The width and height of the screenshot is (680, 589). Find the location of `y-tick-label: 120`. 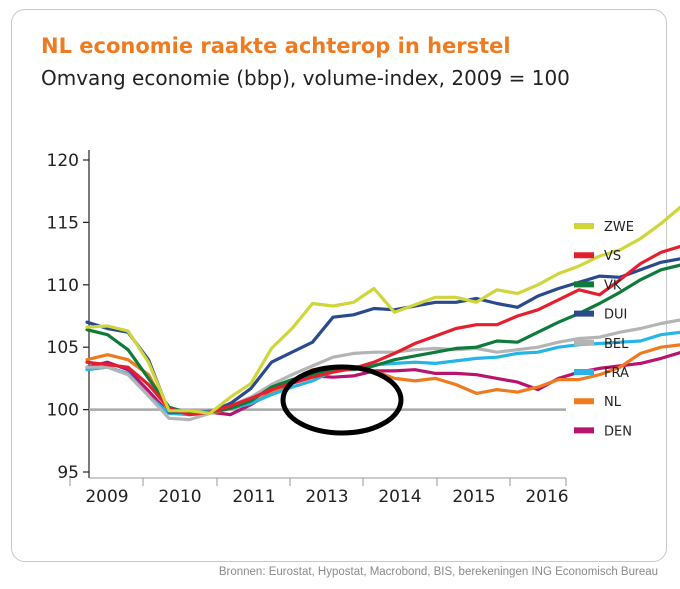

y-tick-label: 120 is located at coordinates (63, 161).